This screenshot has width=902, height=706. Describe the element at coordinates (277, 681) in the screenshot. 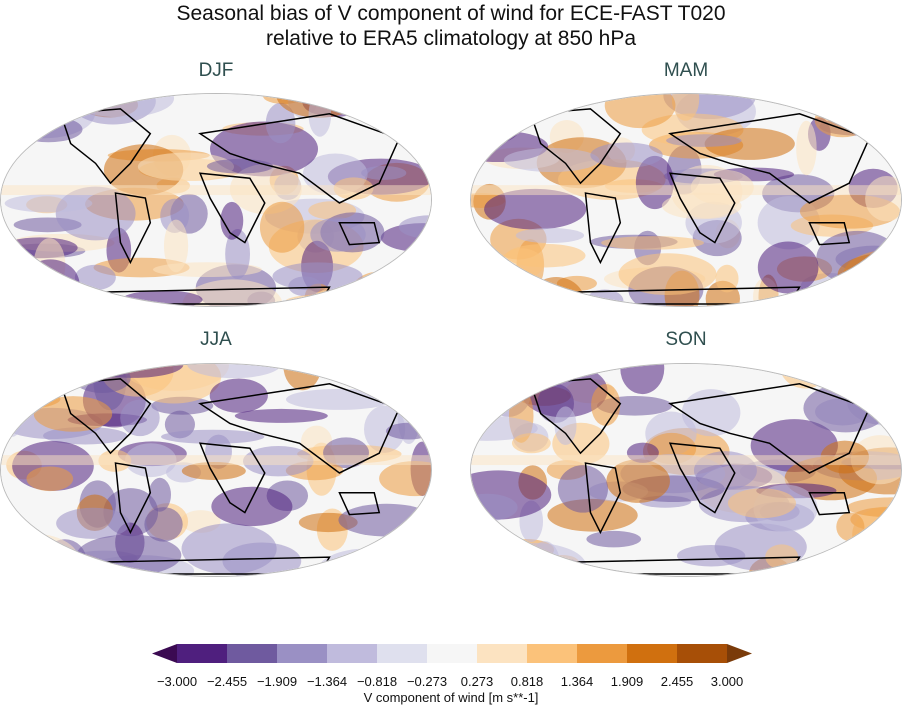

I see `colorbar-tick-label: −1.909` at that location.